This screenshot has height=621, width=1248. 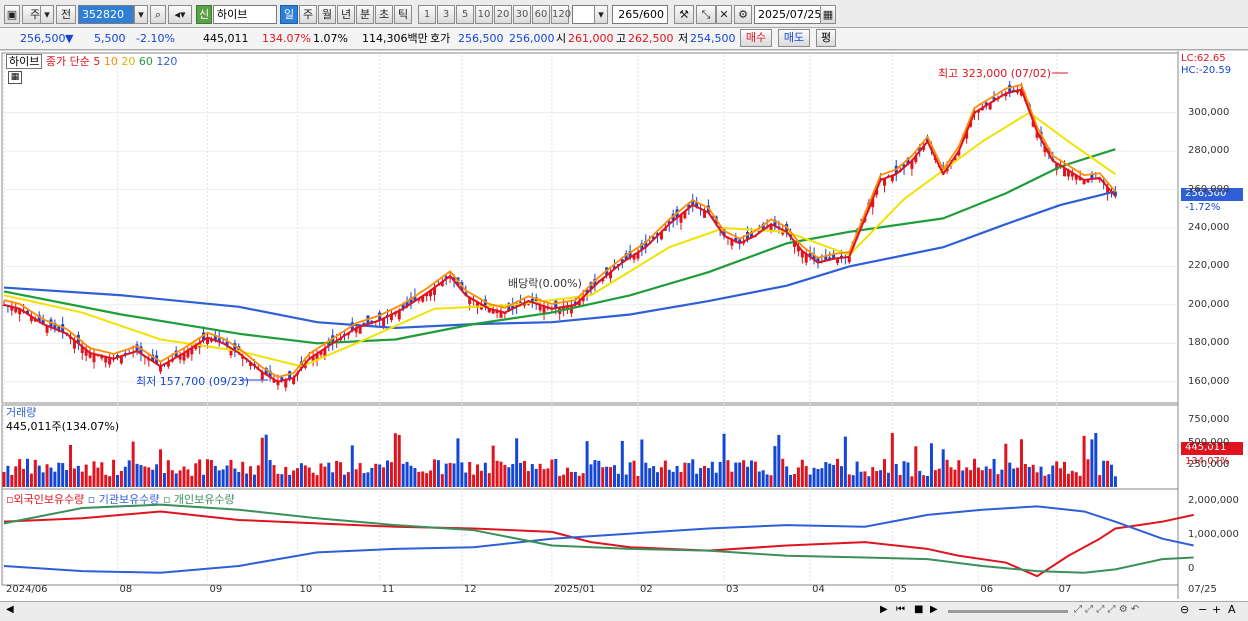 What do you see at coordinates (503, 14) in the screenshot?
I see `interval-button-20: 20` at bounding box center [503, 14].